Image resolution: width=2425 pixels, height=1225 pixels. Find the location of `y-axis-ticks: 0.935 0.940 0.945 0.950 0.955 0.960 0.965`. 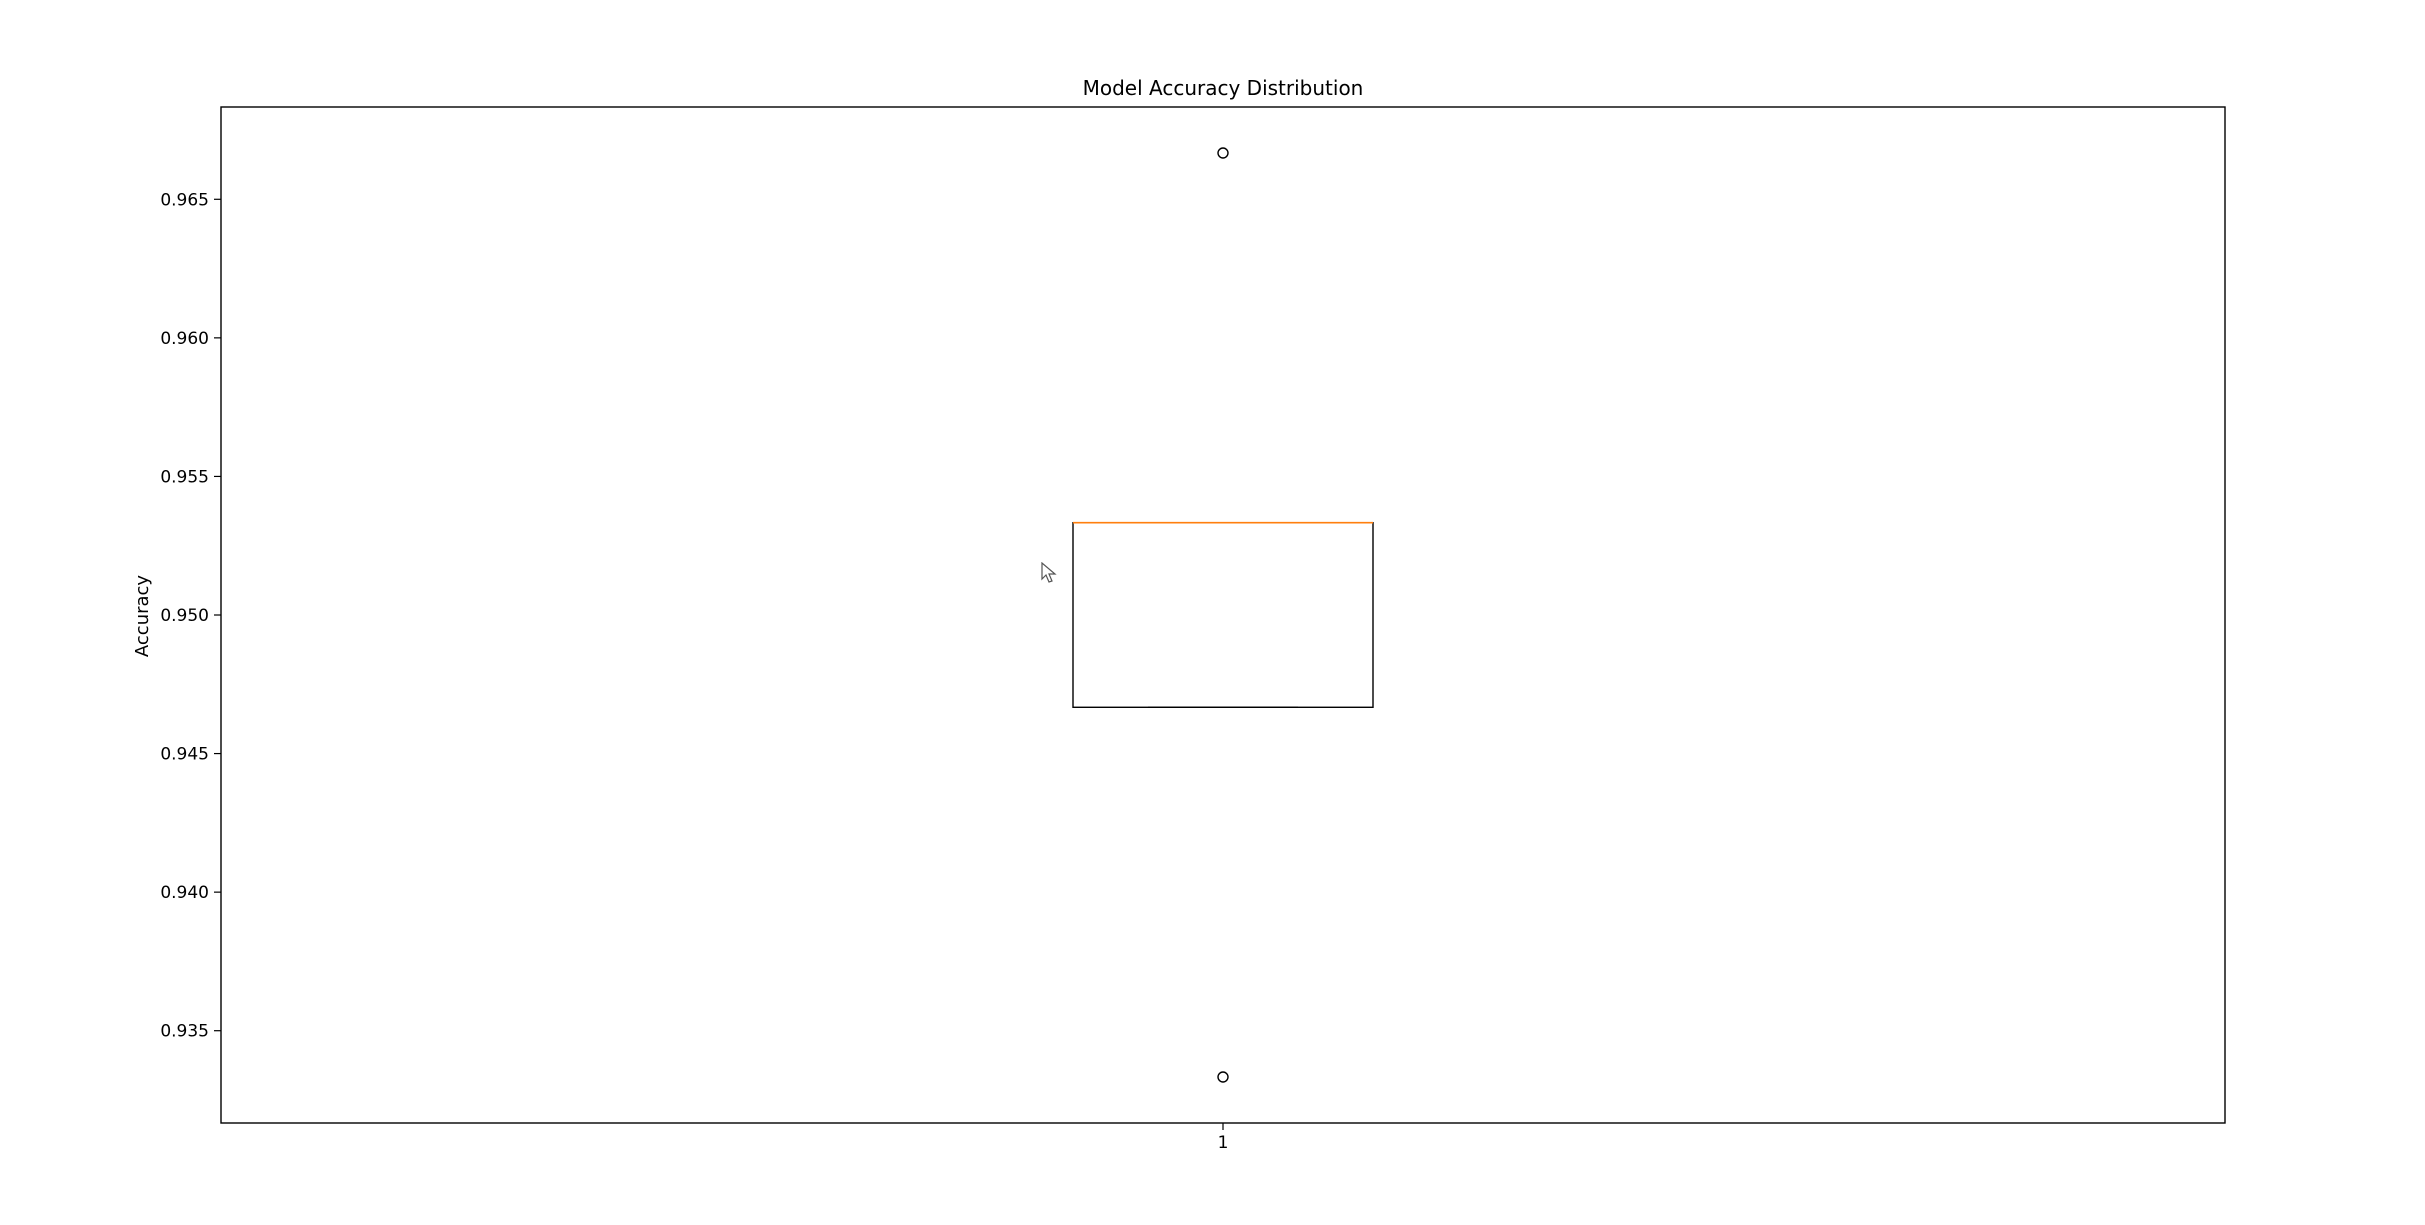

y-axis-ticks: 0.935 0.940 0.945 0.950 0.955 0.960 0.965 is located at coordinates (190, 616).